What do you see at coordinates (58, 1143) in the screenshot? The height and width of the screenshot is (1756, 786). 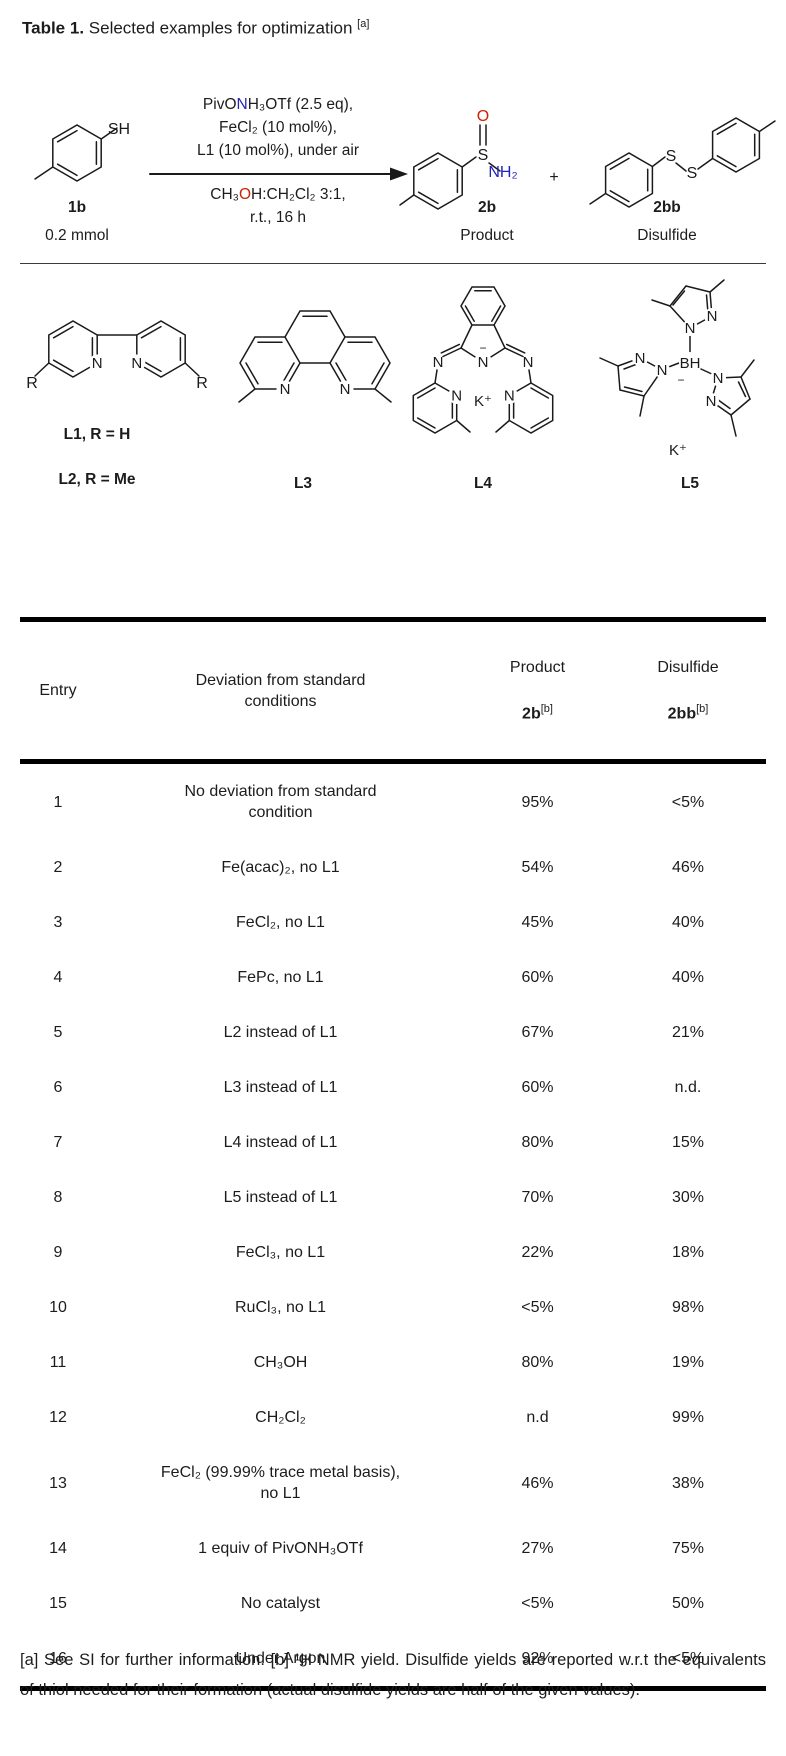 I see `cell-entry: 7` at bounding box center [58, 1143].